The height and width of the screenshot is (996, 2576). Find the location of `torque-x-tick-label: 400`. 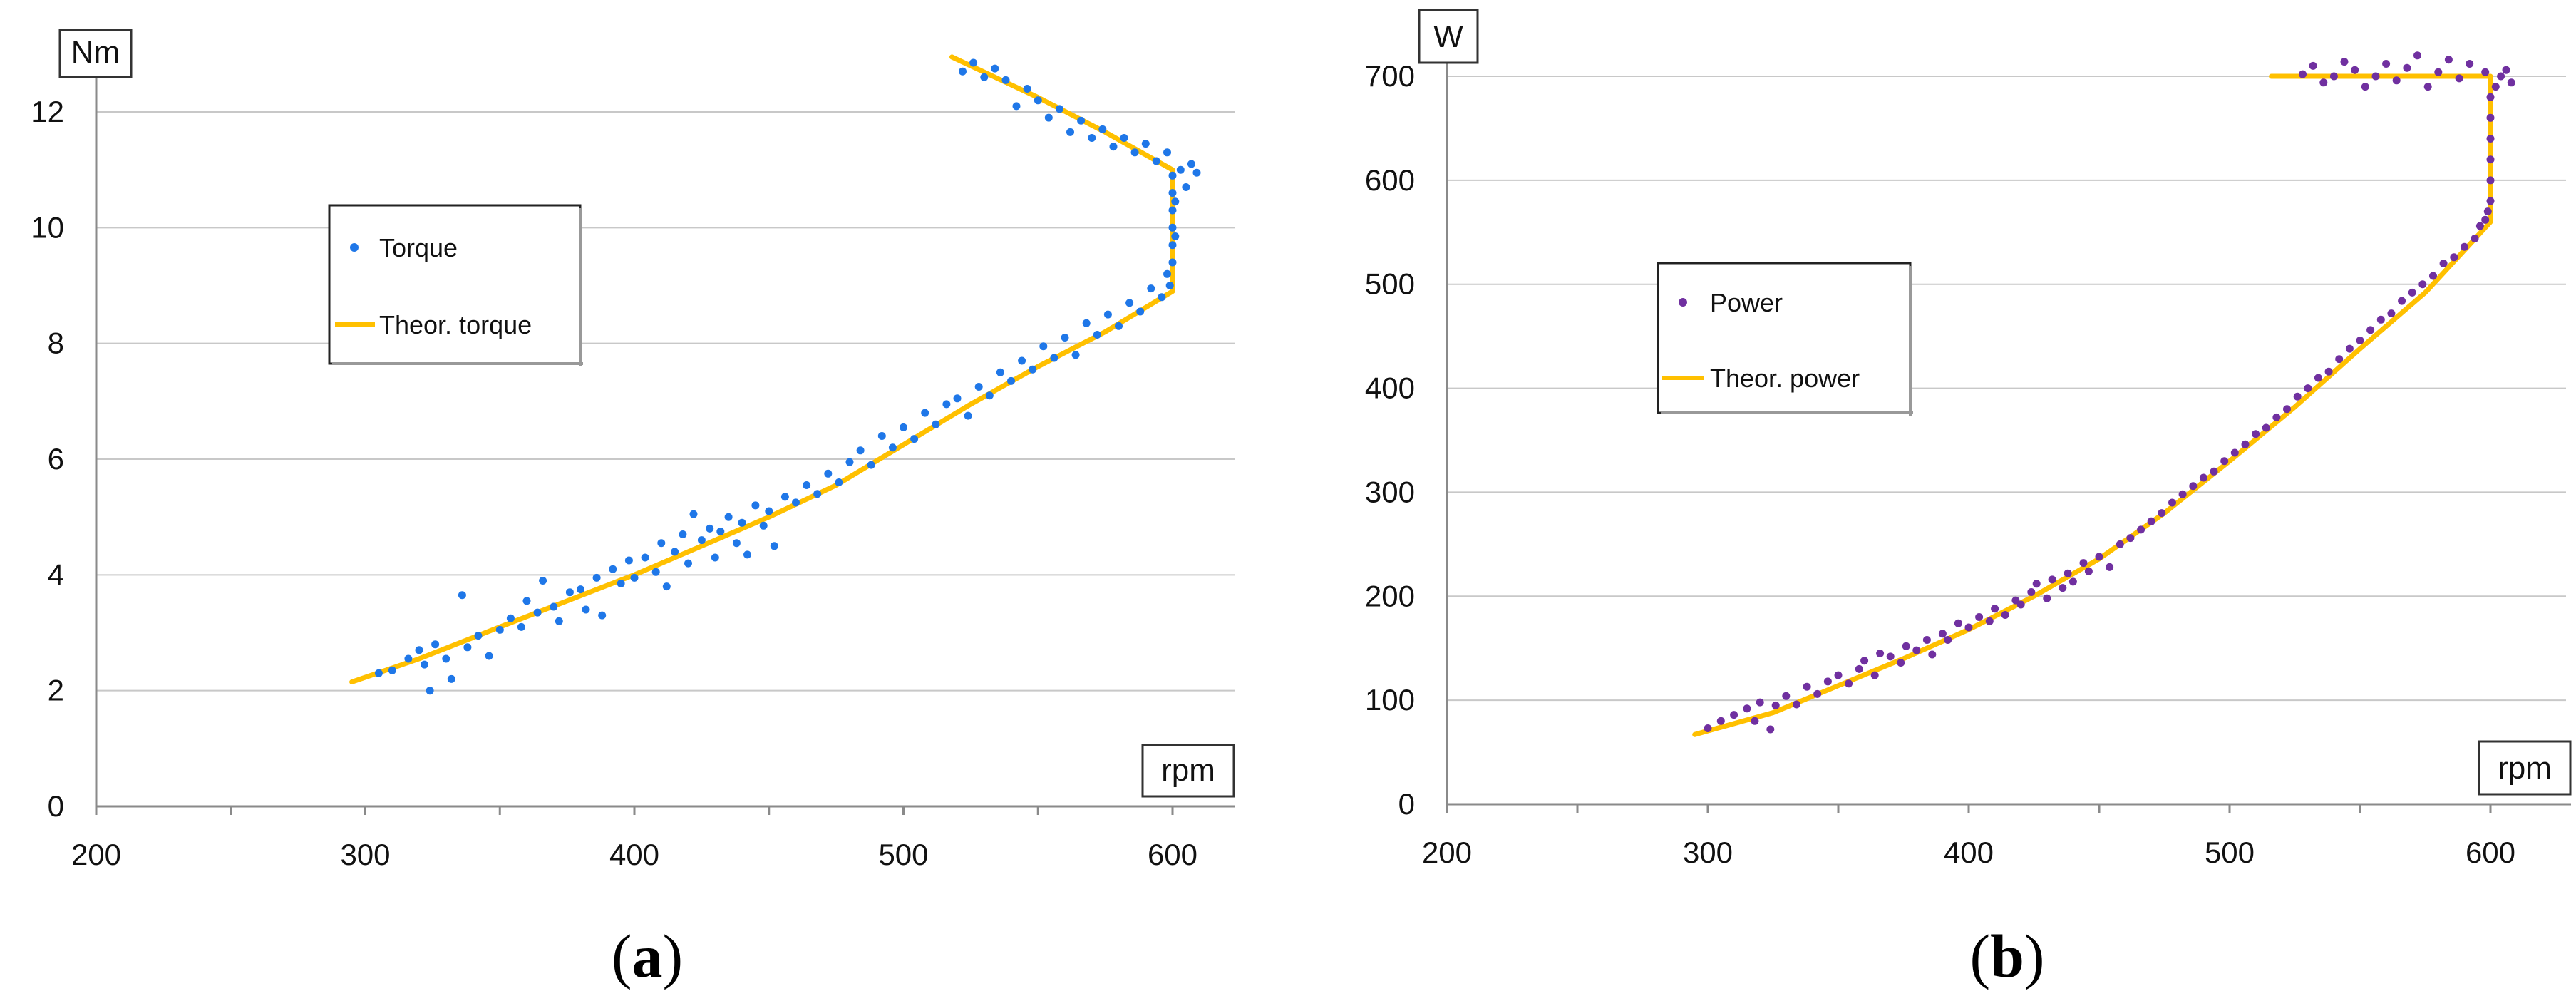

torque-x-tick-label: 400 is located at coordinates (634, 854).